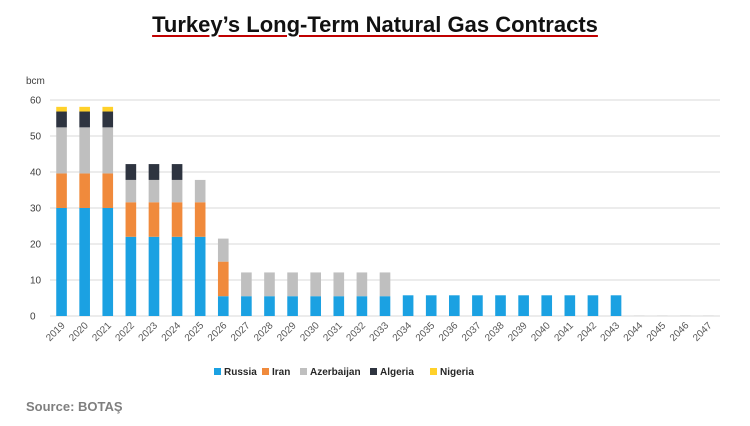  Describe the element at coordinates (84, 190) in the screenshot. I see `bar-iran-2020` at that location.